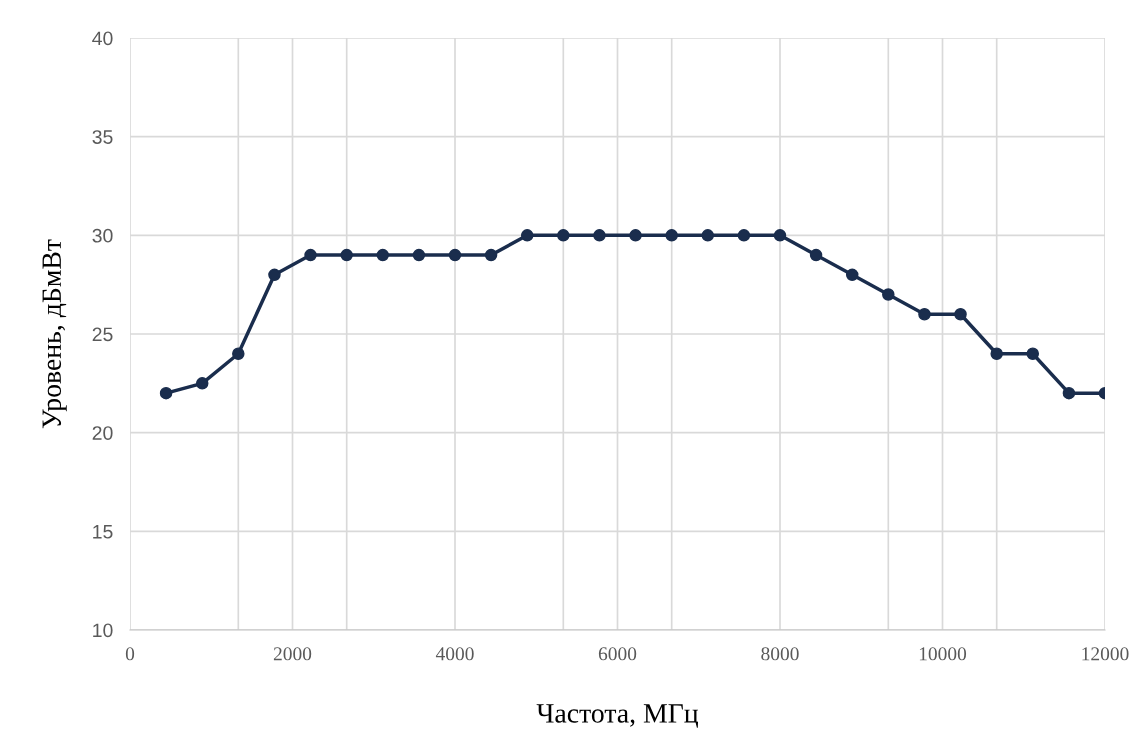  I want to click on y-tick-label: 35, so click(102, 137).